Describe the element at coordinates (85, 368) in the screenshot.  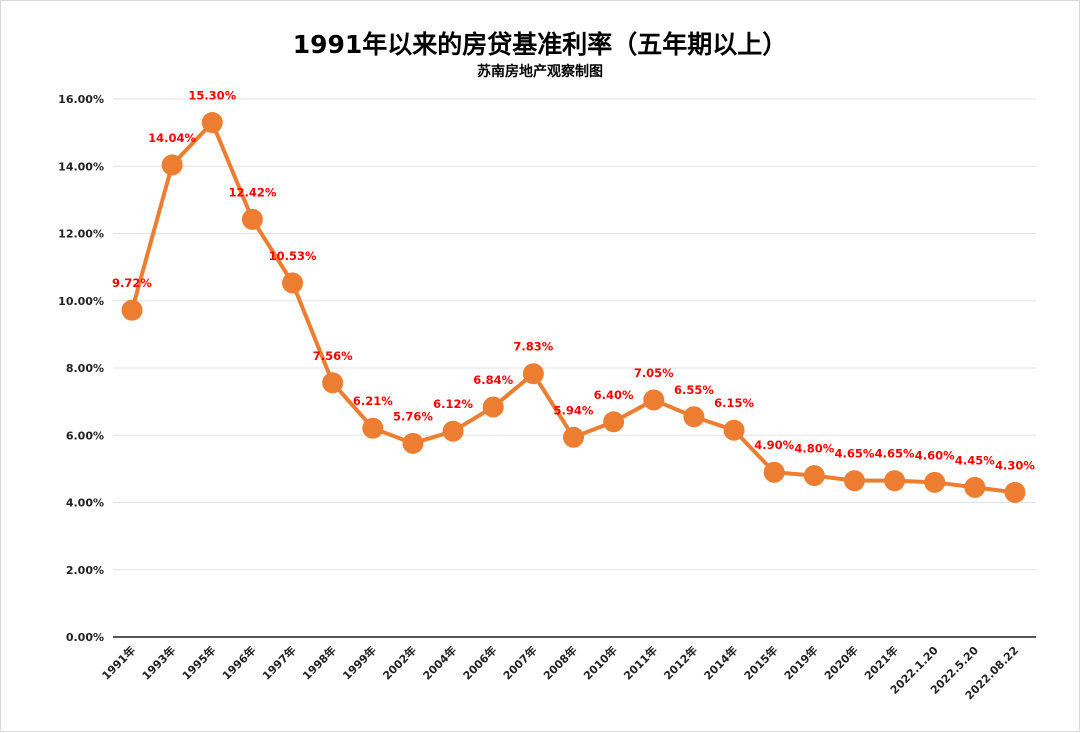
I see `y-tick-label: 8.00%` at that location.